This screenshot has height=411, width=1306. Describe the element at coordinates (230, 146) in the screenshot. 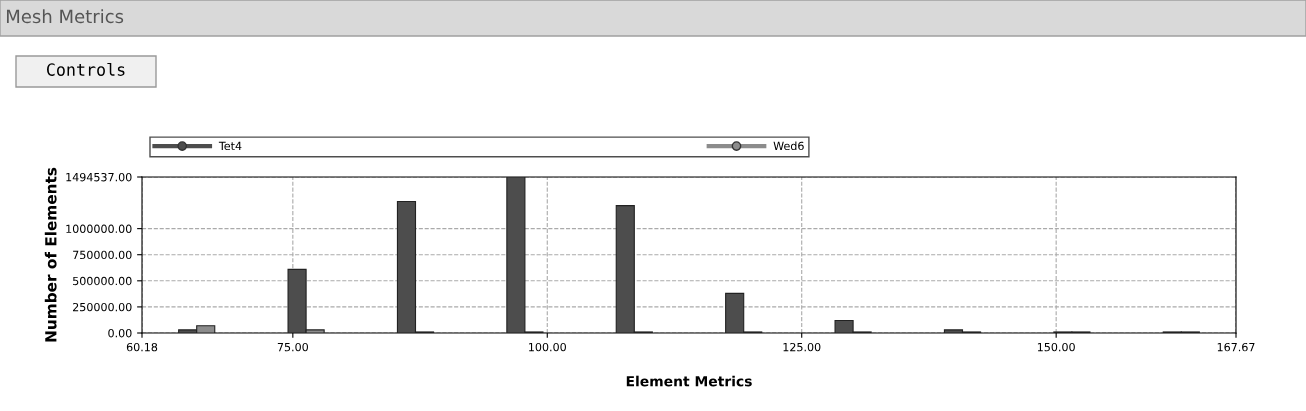

I see `text: Tet4` at that location.